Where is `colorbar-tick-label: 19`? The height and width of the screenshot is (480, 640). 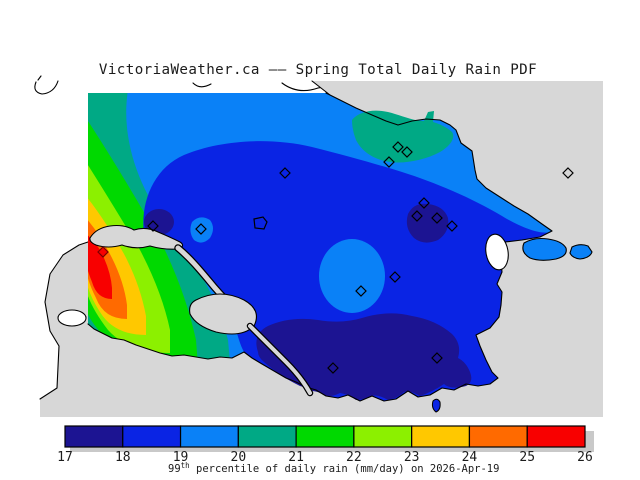
colorbar-tick-label: 19 is located at coordinates (181, 457).